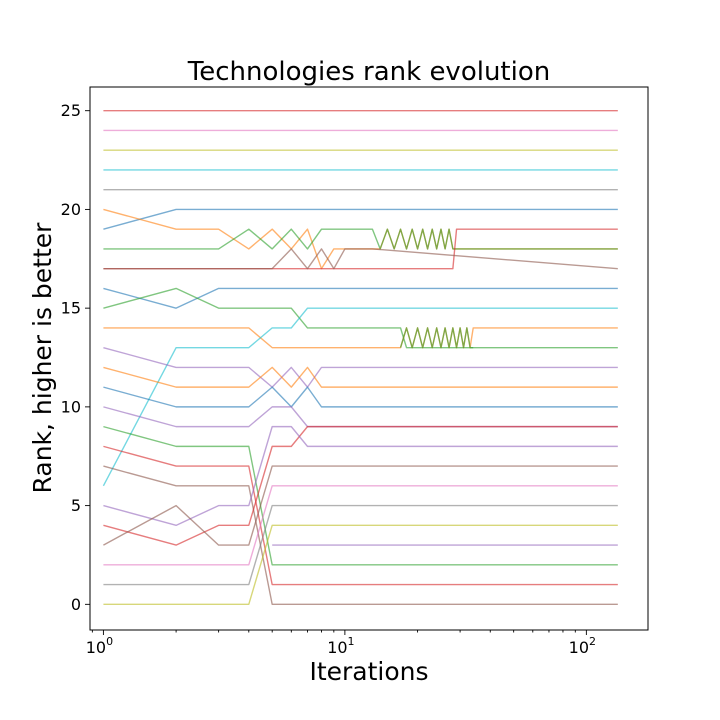 The image size is (720, 720). What do you see at coordinates (368, 671) in the screenshot?
I see `x-axis-label: Iterations` at bounding box center [368, 671].